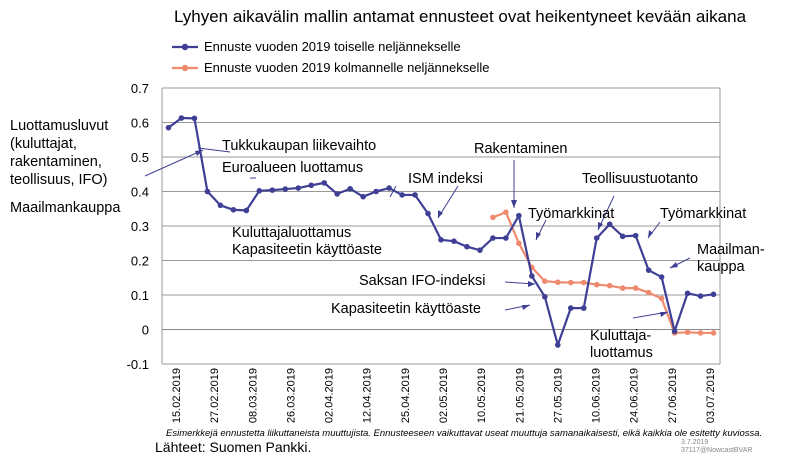 This screenshot has width=801, height=461. What do you see at coordinates (444, 395) in the screenshot?
I see `x-tick-label: 02.05.2019` at bounding box center [444, 395].